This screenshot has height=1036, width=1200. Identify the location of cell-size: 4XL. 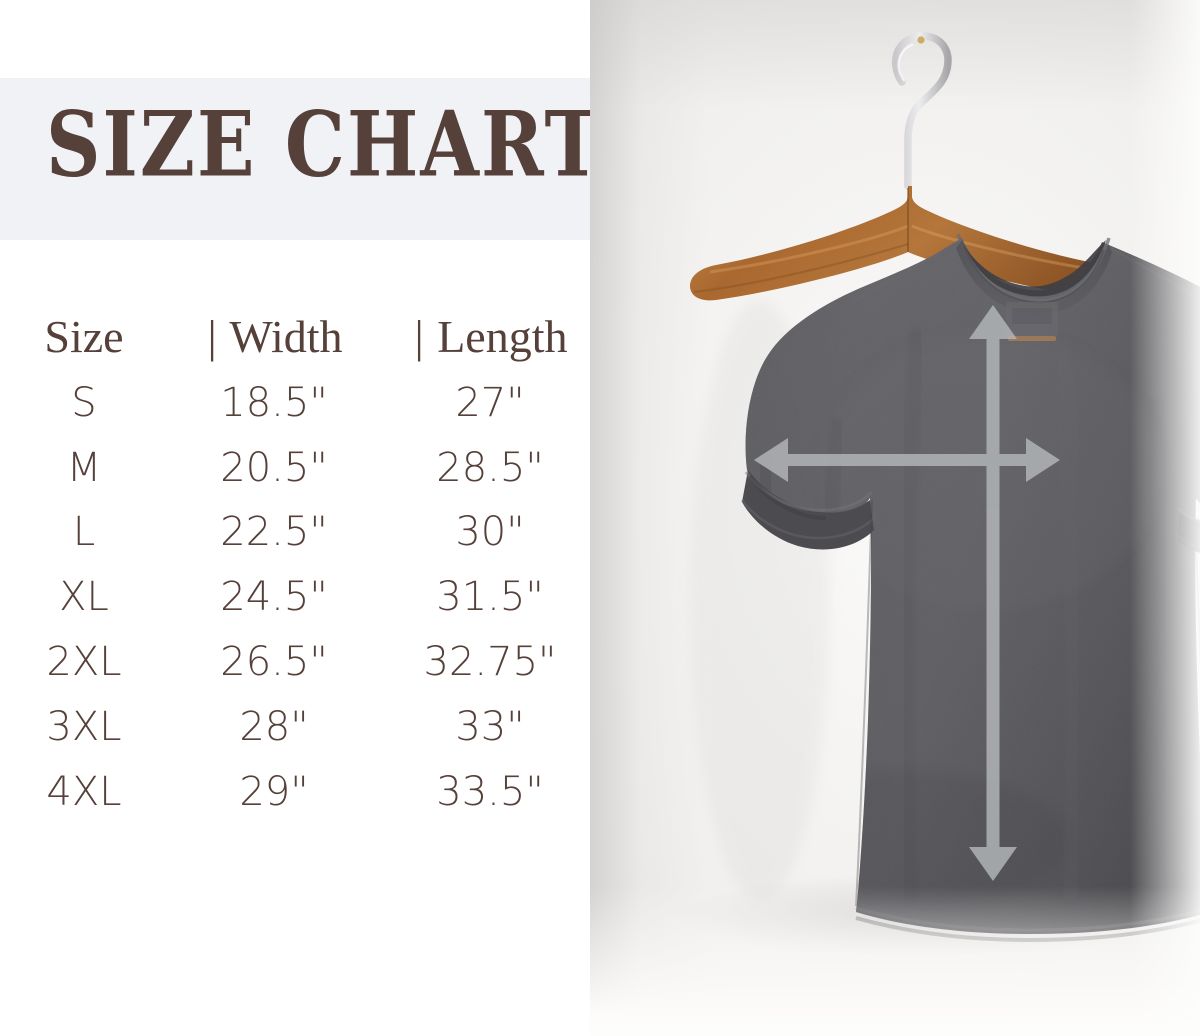
(84, 791).